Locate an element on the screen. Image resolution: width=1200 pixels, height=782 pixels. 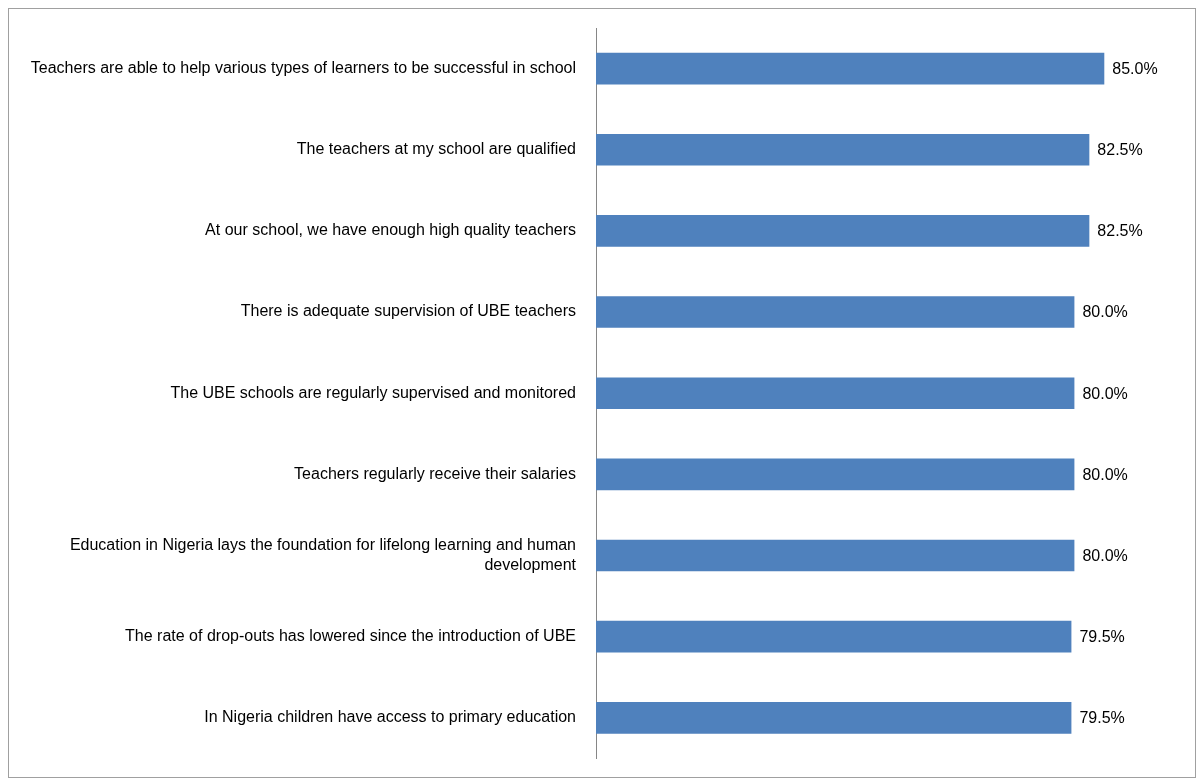
y-tick-label: At our school, we have enough high quality teachers is located at coordinates (390, 230).